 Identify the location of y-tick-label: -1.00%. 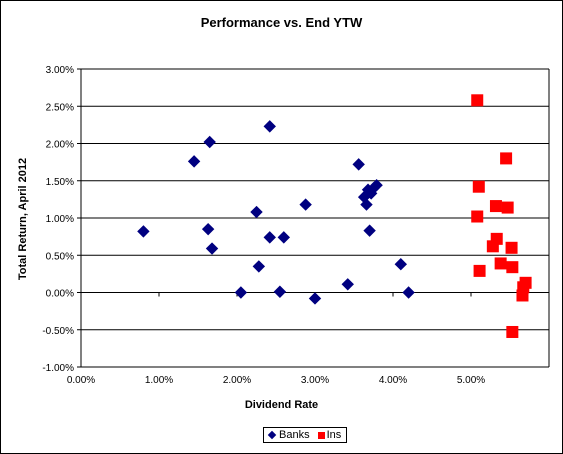
(58, 368).